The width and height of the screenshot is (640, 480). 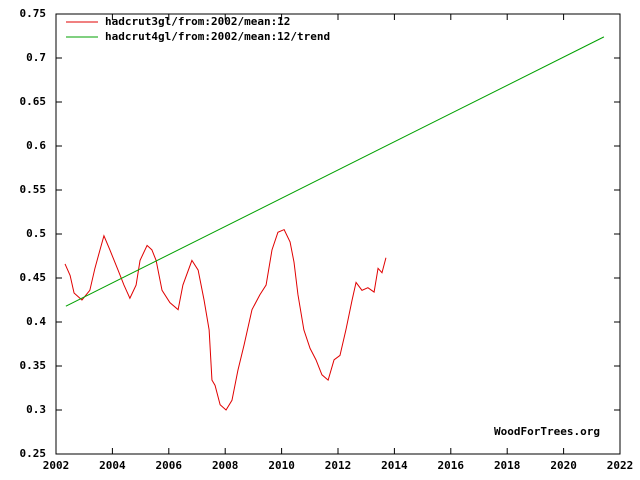 What do you see at coordinates (33, 13) in the screenshot?
I see `y-tick-label: 0.75` at bounding box center [33, 13].